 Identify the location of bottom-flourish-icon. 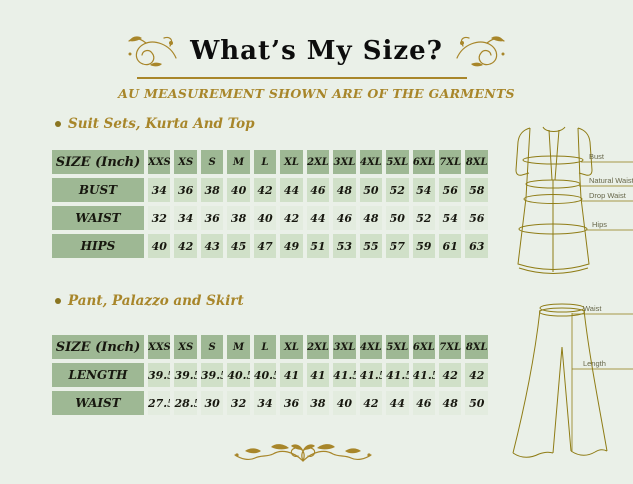
(303, 453).